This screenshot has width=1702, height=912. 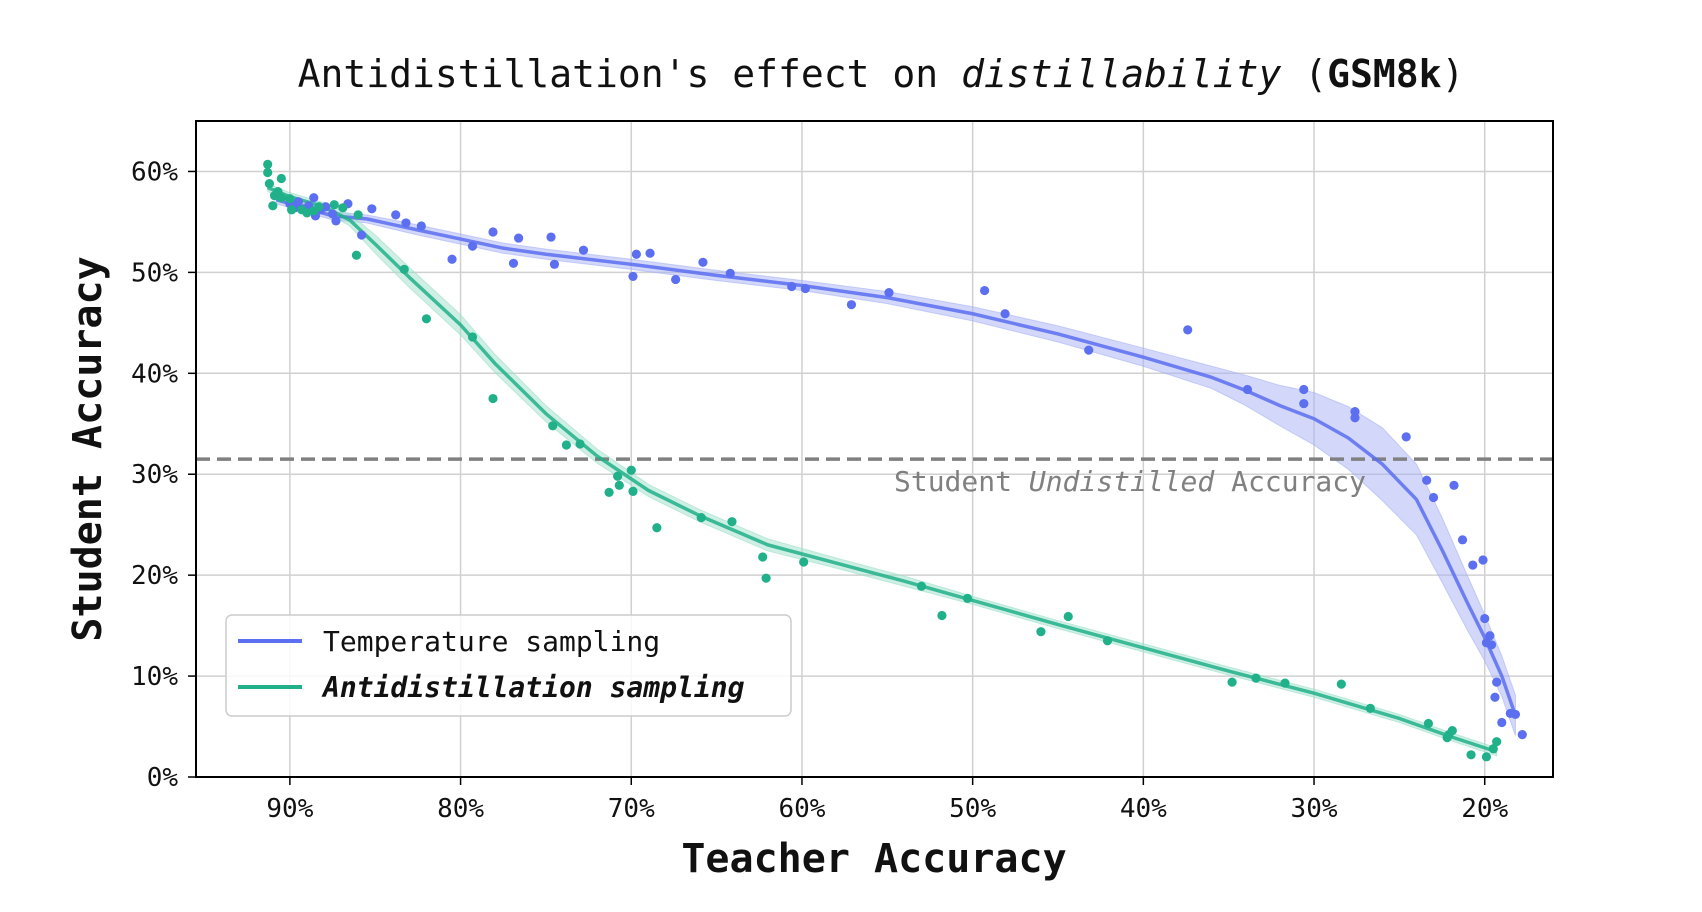 I want to click on y-tick-label: 30%, so click(x=154, y=475).